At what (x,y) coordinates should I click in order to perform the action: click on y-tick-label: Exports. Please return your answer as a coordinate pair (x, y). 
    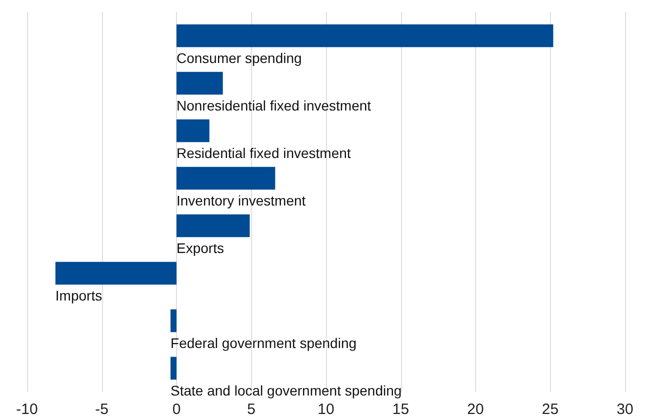
    Looking at the image, I should click on (200, 248).